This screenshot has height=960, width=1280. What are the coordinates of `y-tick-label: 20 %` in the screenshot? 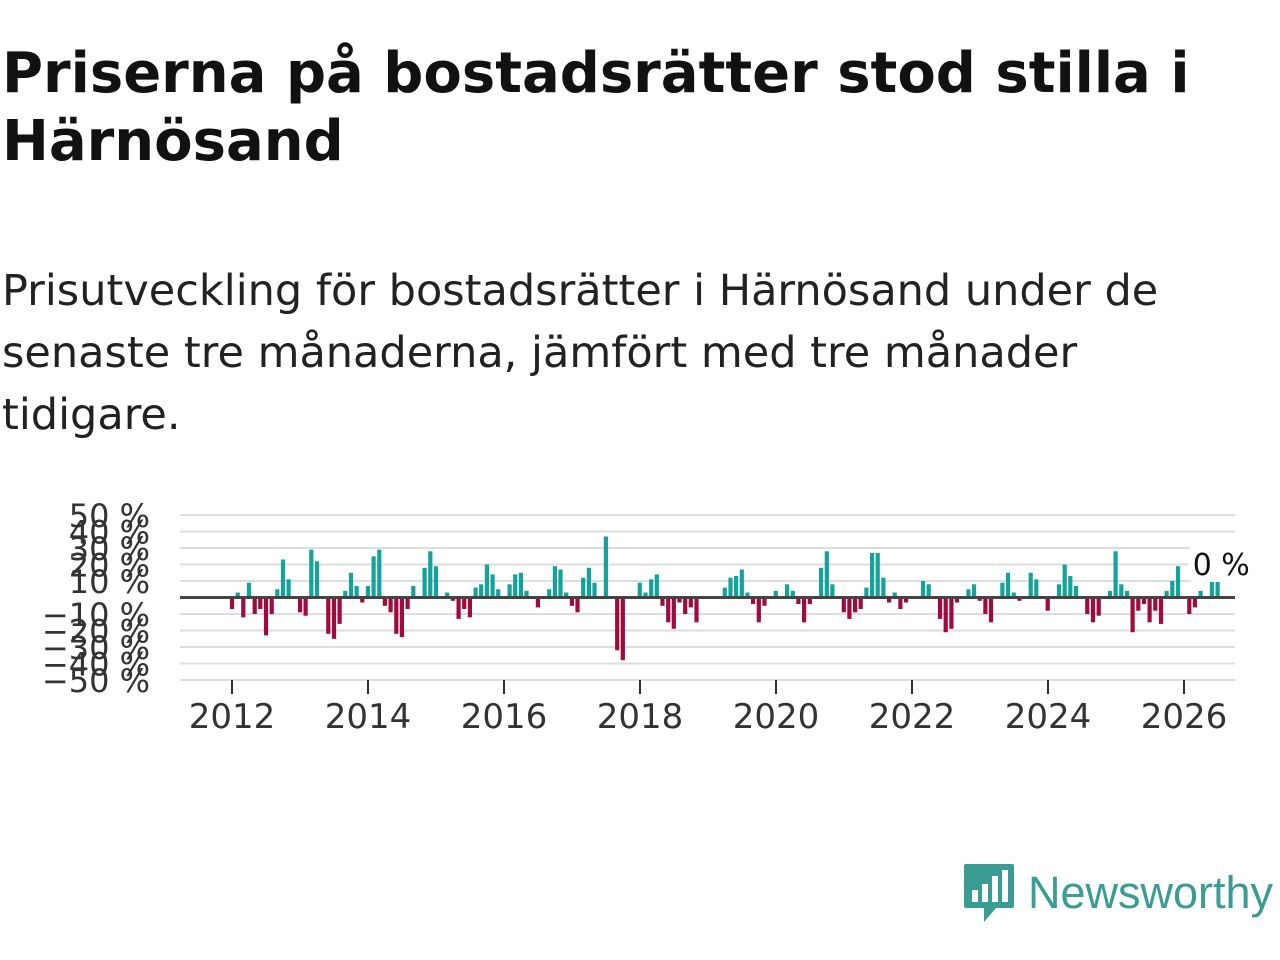 It's located at (109, 566).